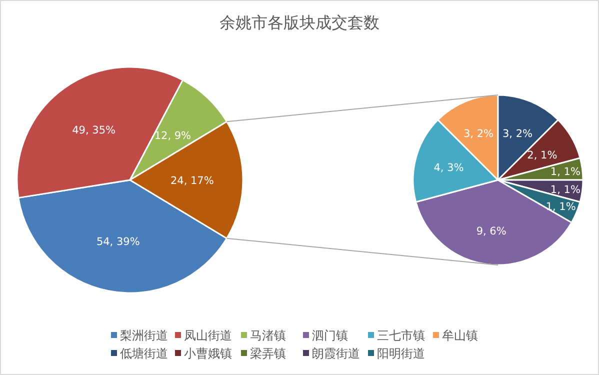  Describe the element at coordinates (449, 168) in the screenshot. I see `data-label: 4, 3%` at that location.